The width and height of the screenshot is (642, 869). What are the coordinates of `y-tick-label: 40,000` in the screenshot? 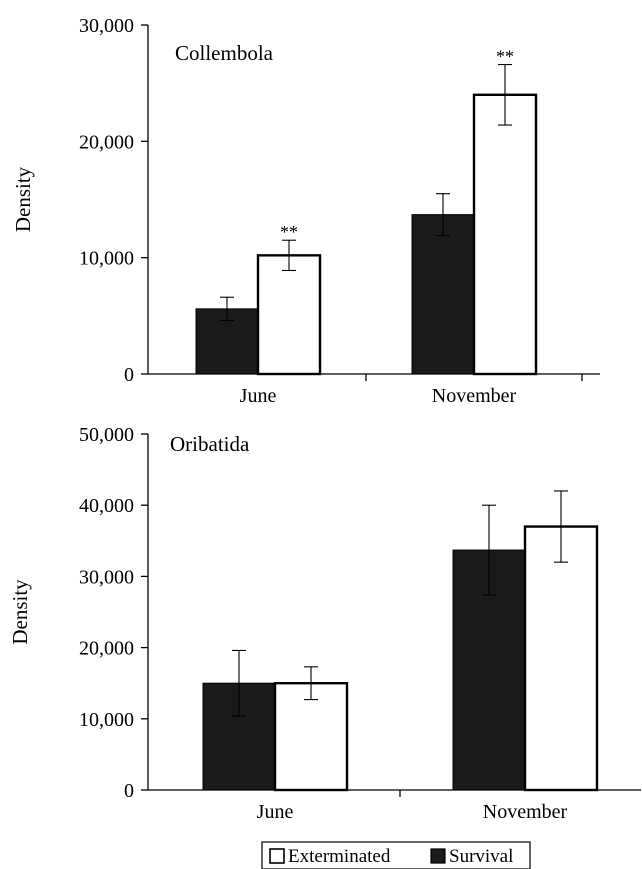 It's located at (106, 506).